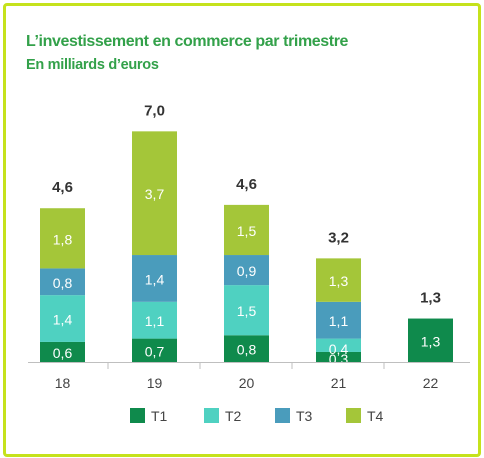 Image resolution: width=484 pixels, height=458 pixels. I want to click on total-label-21: 3,2, so click(338, 237).